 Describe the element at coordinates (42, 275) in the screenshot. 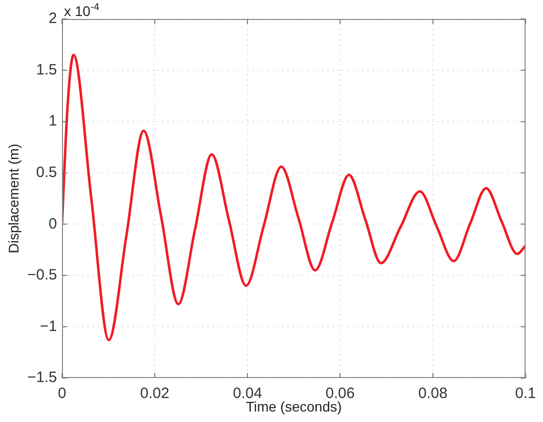

I see `y-tick-label: −0.5` at that location.